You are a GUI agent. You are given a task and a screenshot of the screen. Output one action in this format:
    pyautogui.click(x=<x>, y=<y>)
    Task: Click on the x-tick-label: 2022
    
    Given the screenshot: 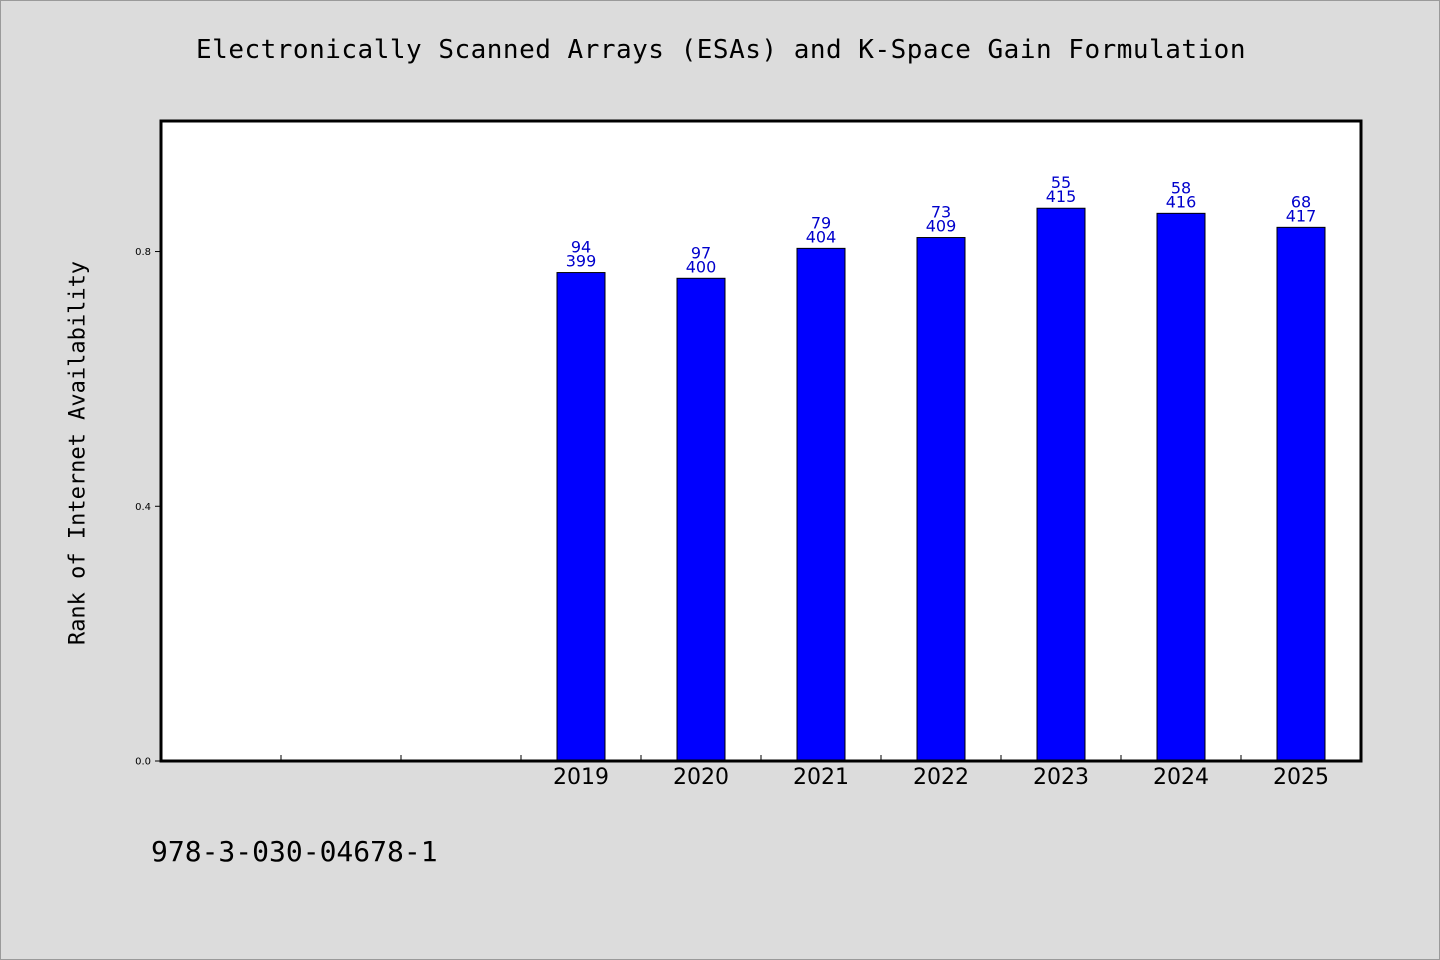 What is the action you would take?
    pyautogui.click(x=941, y=777)
    